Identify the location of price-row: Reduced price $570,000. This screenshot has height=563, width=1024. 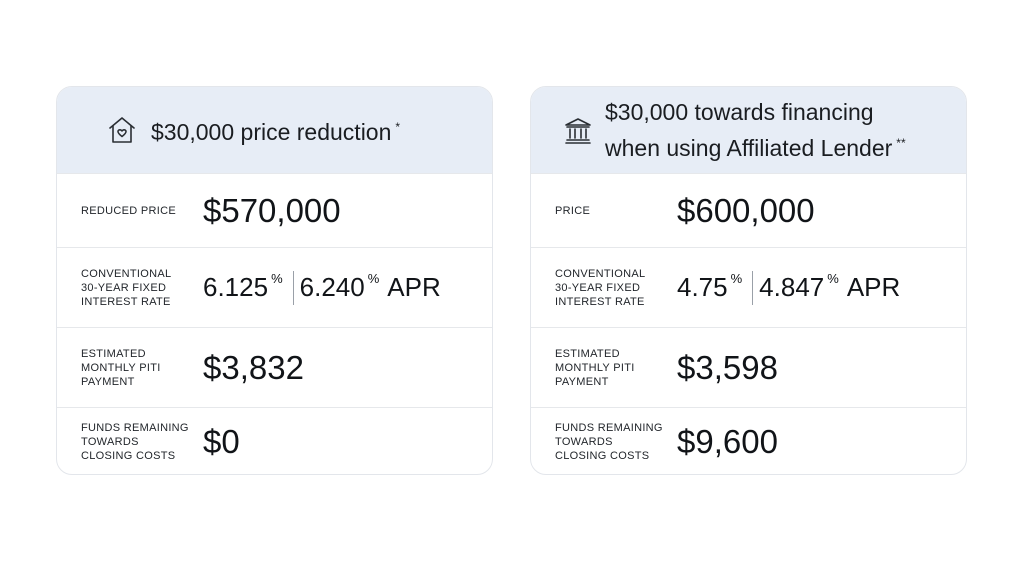
(274, 210).